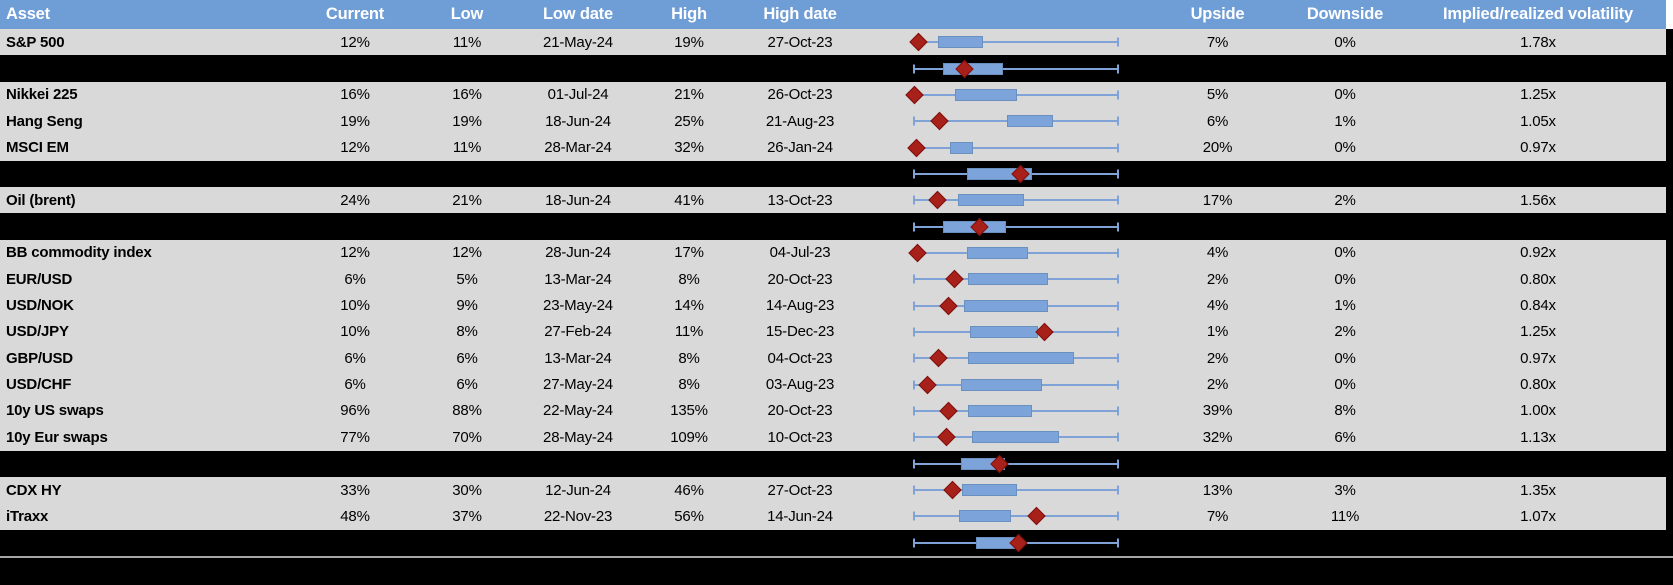 The image size is (1673, 585). I want to click on low-cell: 11%, so click(467, 42).